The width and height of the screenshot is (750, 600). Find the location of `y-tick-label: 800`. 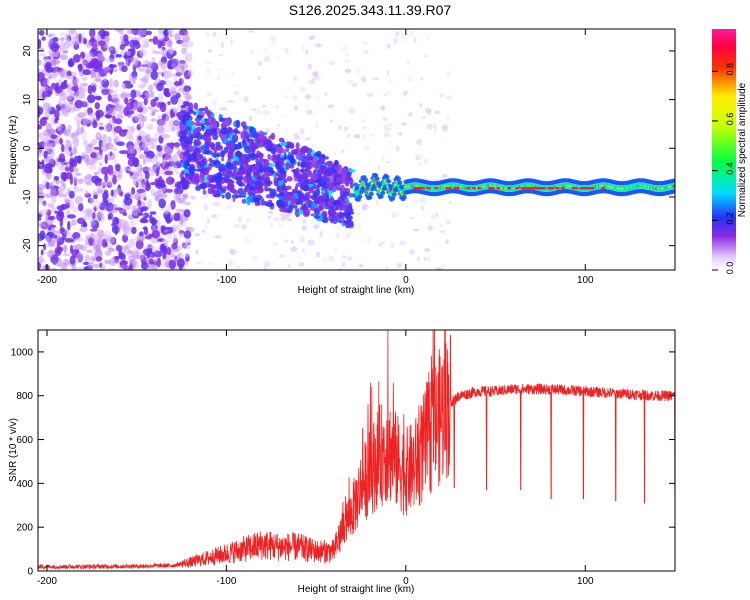

y-tick-label: 800 is located at coordinates (24, 396).